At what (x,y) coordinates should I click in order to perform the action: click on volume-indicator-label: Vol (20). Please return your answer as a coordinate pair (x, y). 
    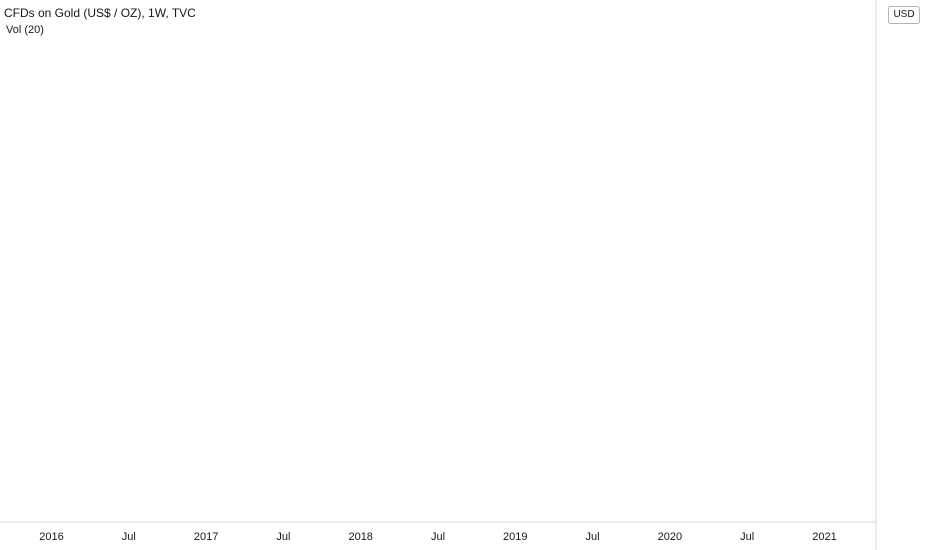
    Looking at the image, I should click on (25, 30).